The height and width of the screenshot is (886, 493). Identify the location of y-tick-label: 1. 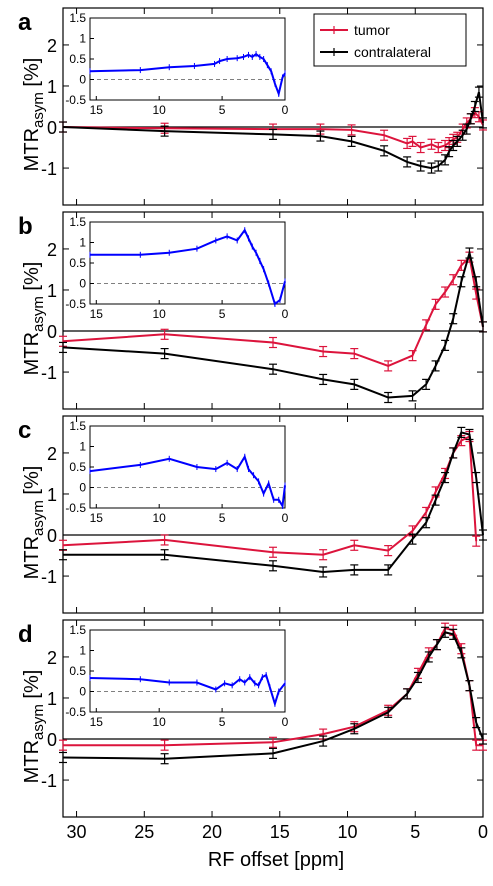
(52, 699).